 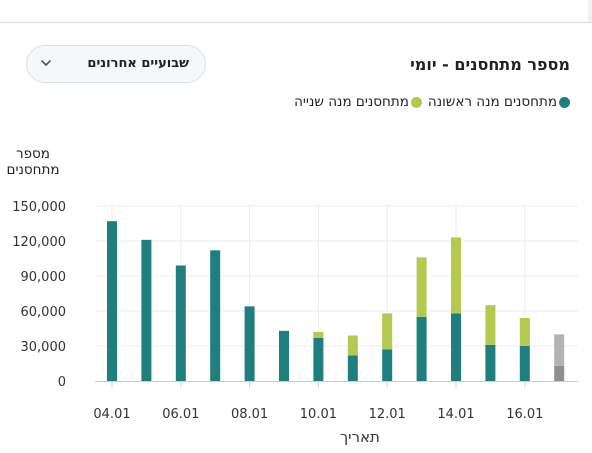 I want to click on time-range-selected-value: שבועיים אחרונים, so click(x=138, y=63).